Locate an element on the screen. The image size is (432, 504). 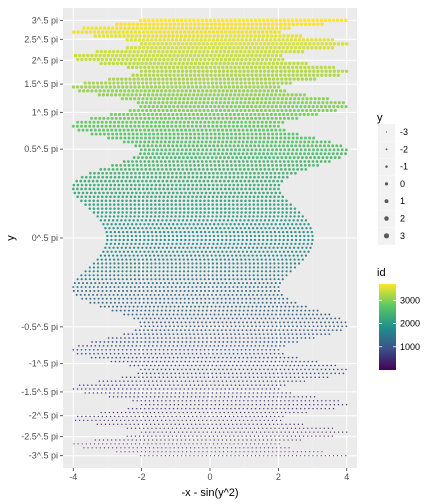
point-row is located at coordinates (226, 161).